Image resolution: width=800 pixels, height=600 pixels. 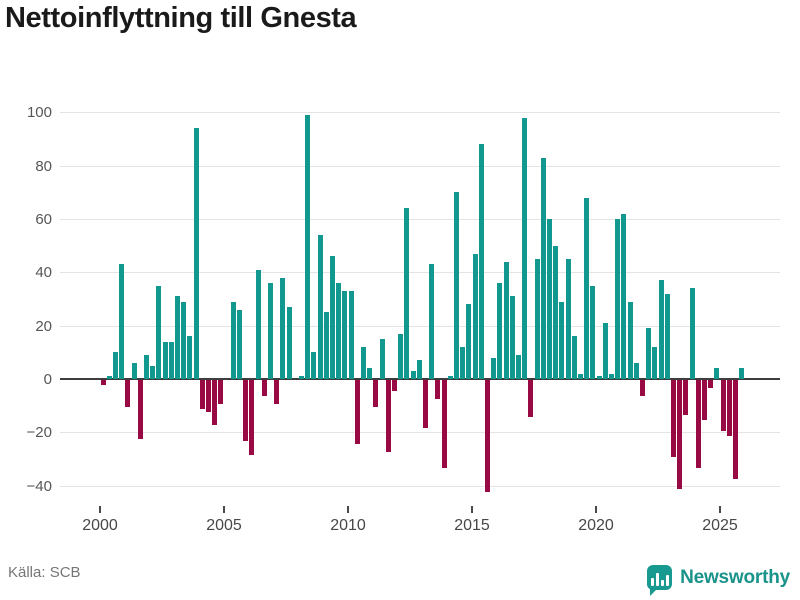 What do you see at coordinates (506, 320) in the screenshot?
I see `bar-2016q2` at bounding box center [506, 320].